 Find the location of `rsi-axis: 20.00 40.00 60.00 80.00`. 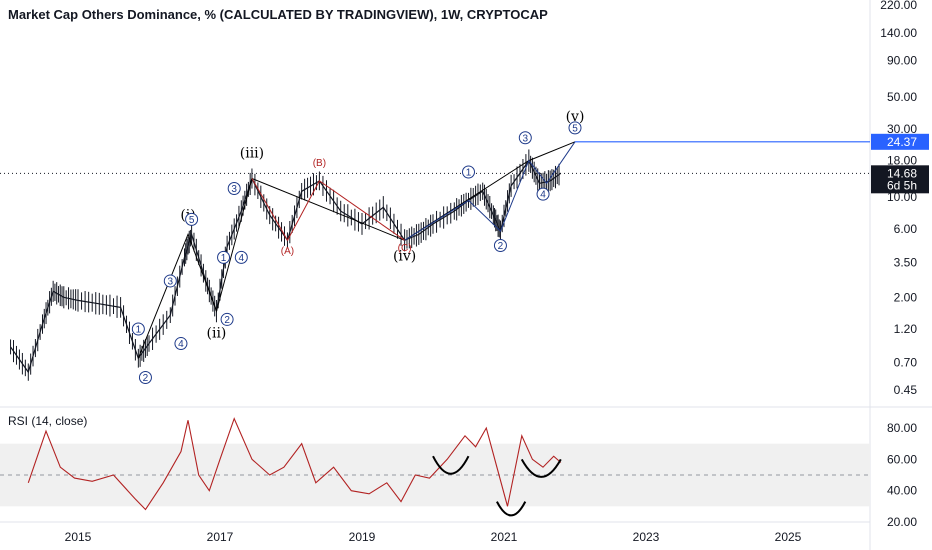

rsi-axis: 20.00 40.00 60.00 80.00 is located at coordinates (902, 475).